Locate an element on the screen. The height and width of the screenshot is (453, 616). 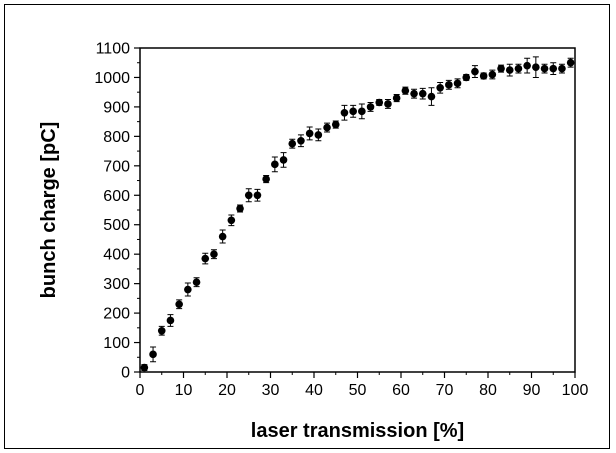
x-tick-label: 100 is located at coordinates (575, 390).